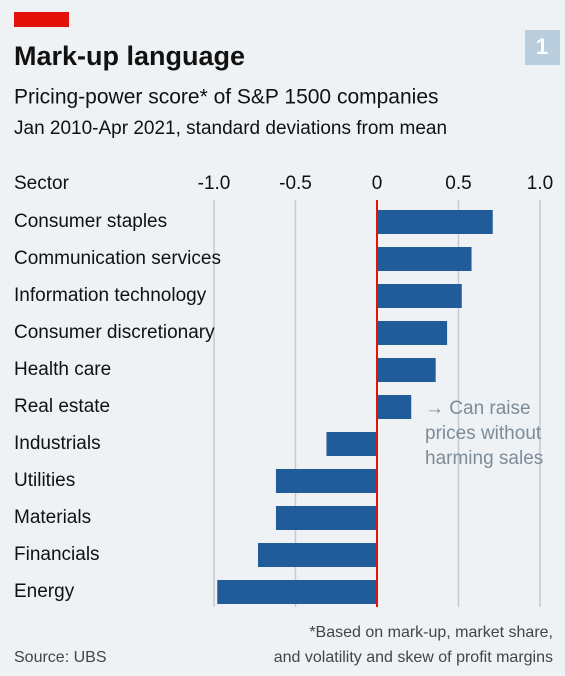 The width and height of the screenshot is (565, 676). Describe the element at coordinates (52, 517) in the screenshot. I see `y-tick-label: Materials` at that location.